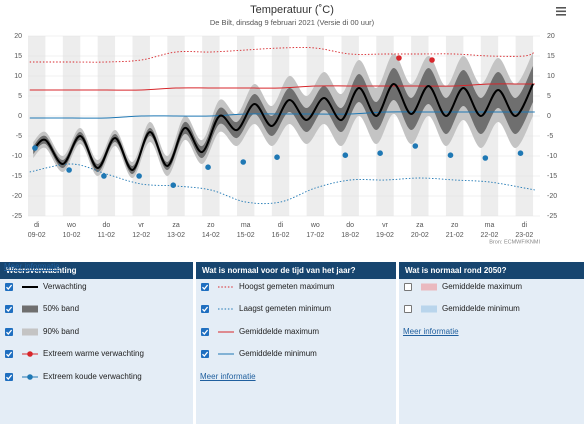 This screenshot has height=424, width=584. I want to click on y-tick-label-right: 5, so click(549, 96).